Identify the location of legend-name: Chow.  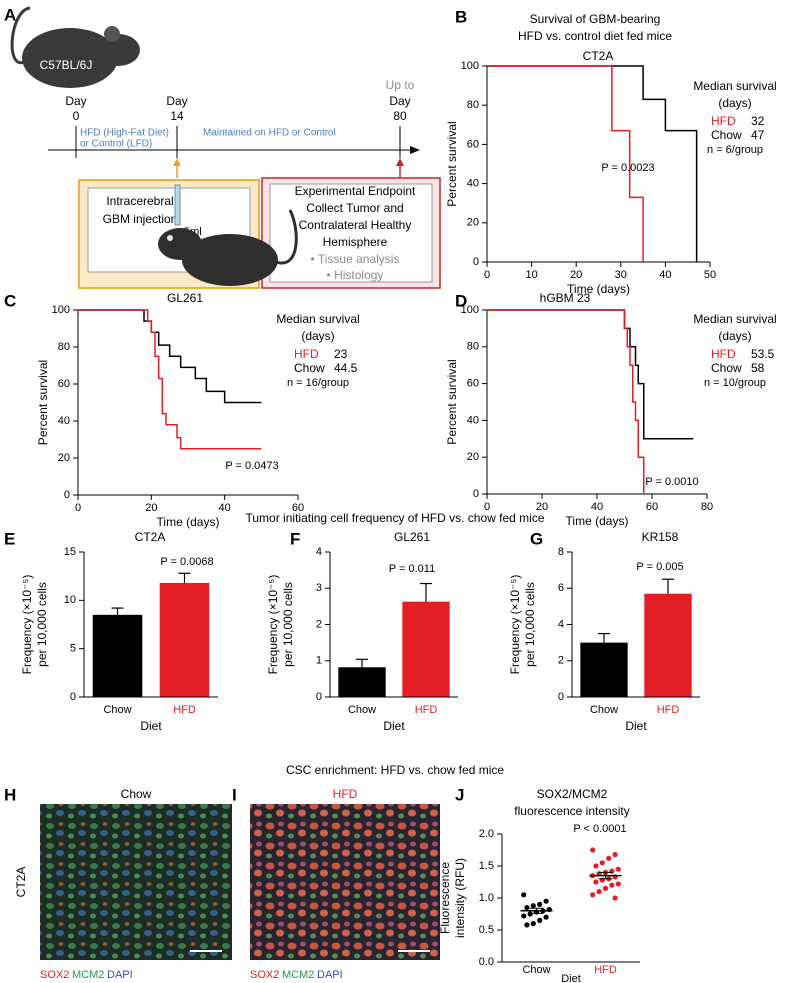
(726, 135).